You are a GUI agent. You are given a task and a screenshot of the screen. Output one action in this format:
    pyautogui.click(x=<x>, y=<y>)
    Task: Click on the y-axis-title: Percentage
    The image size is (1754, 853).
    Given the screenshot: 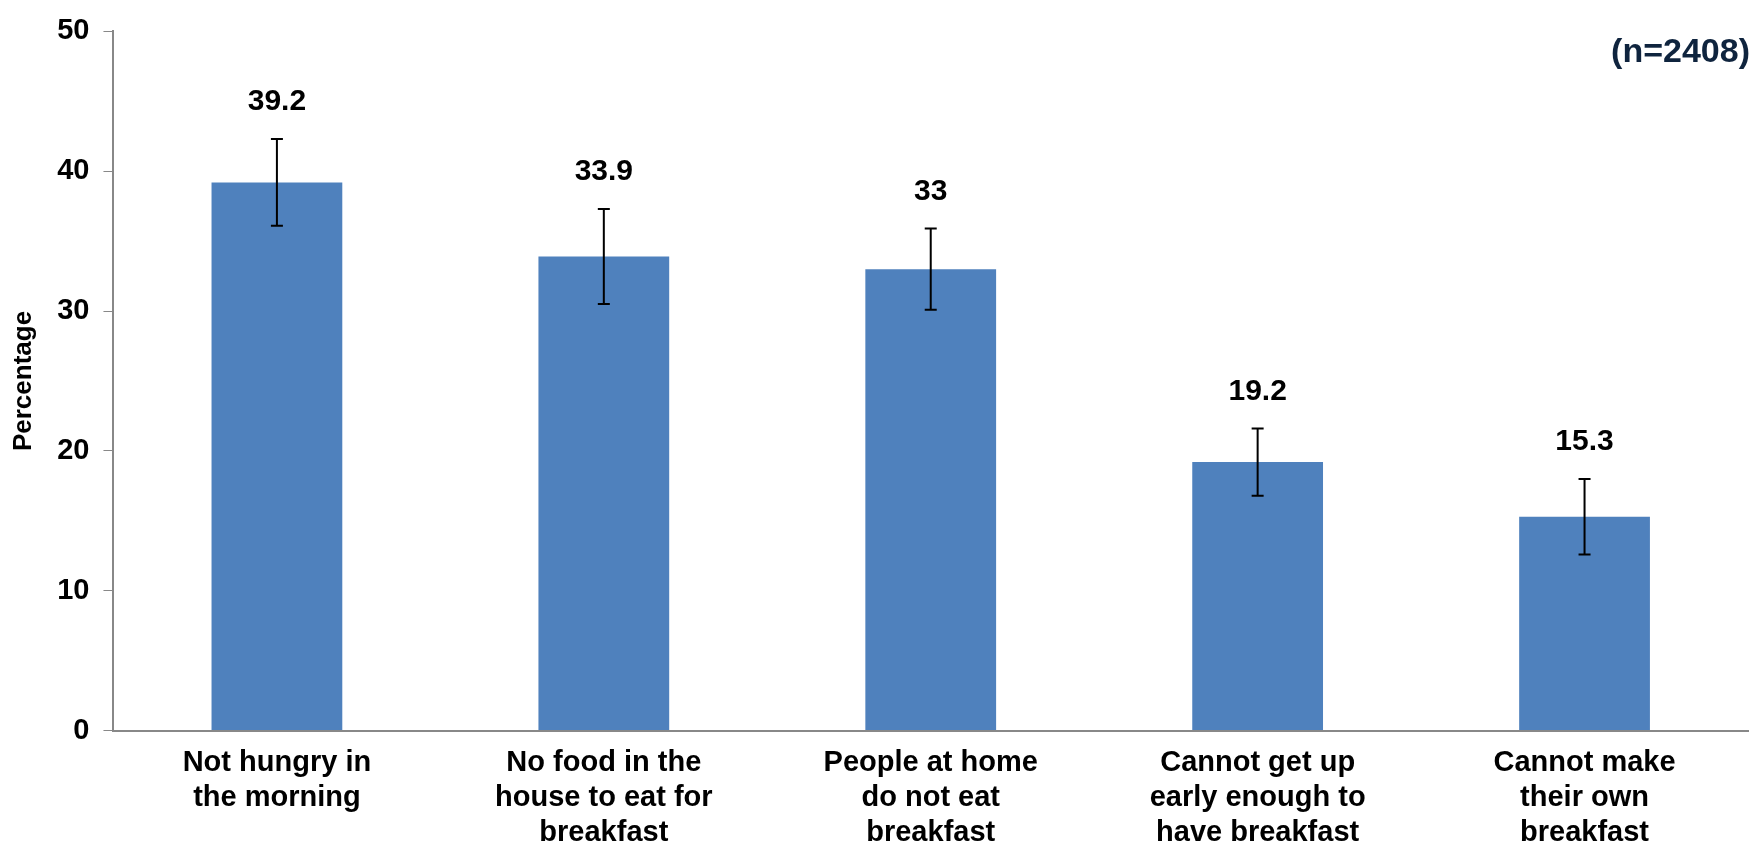 What is the action you would take?
    pyautogui.click(x=21, y=381)
    